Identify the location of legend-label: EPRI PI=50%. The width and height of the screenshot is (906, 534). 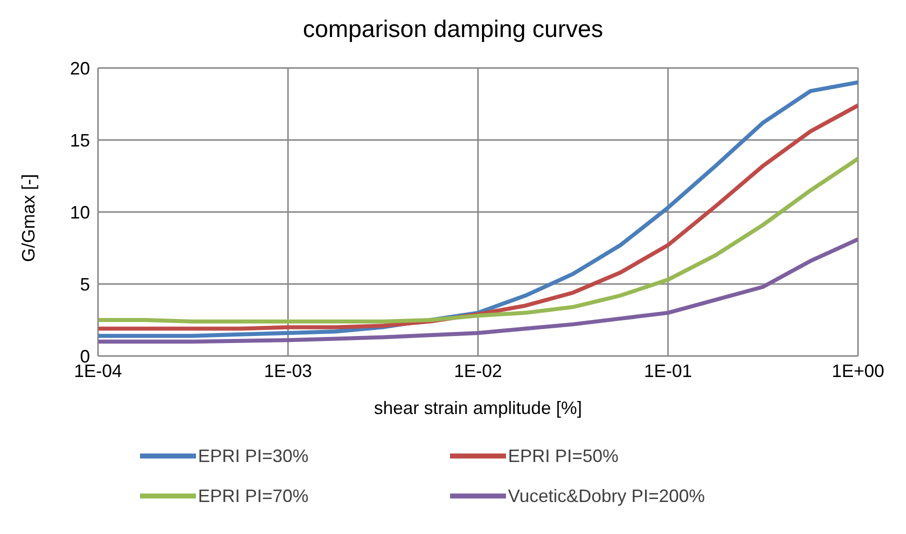
(563, 456).